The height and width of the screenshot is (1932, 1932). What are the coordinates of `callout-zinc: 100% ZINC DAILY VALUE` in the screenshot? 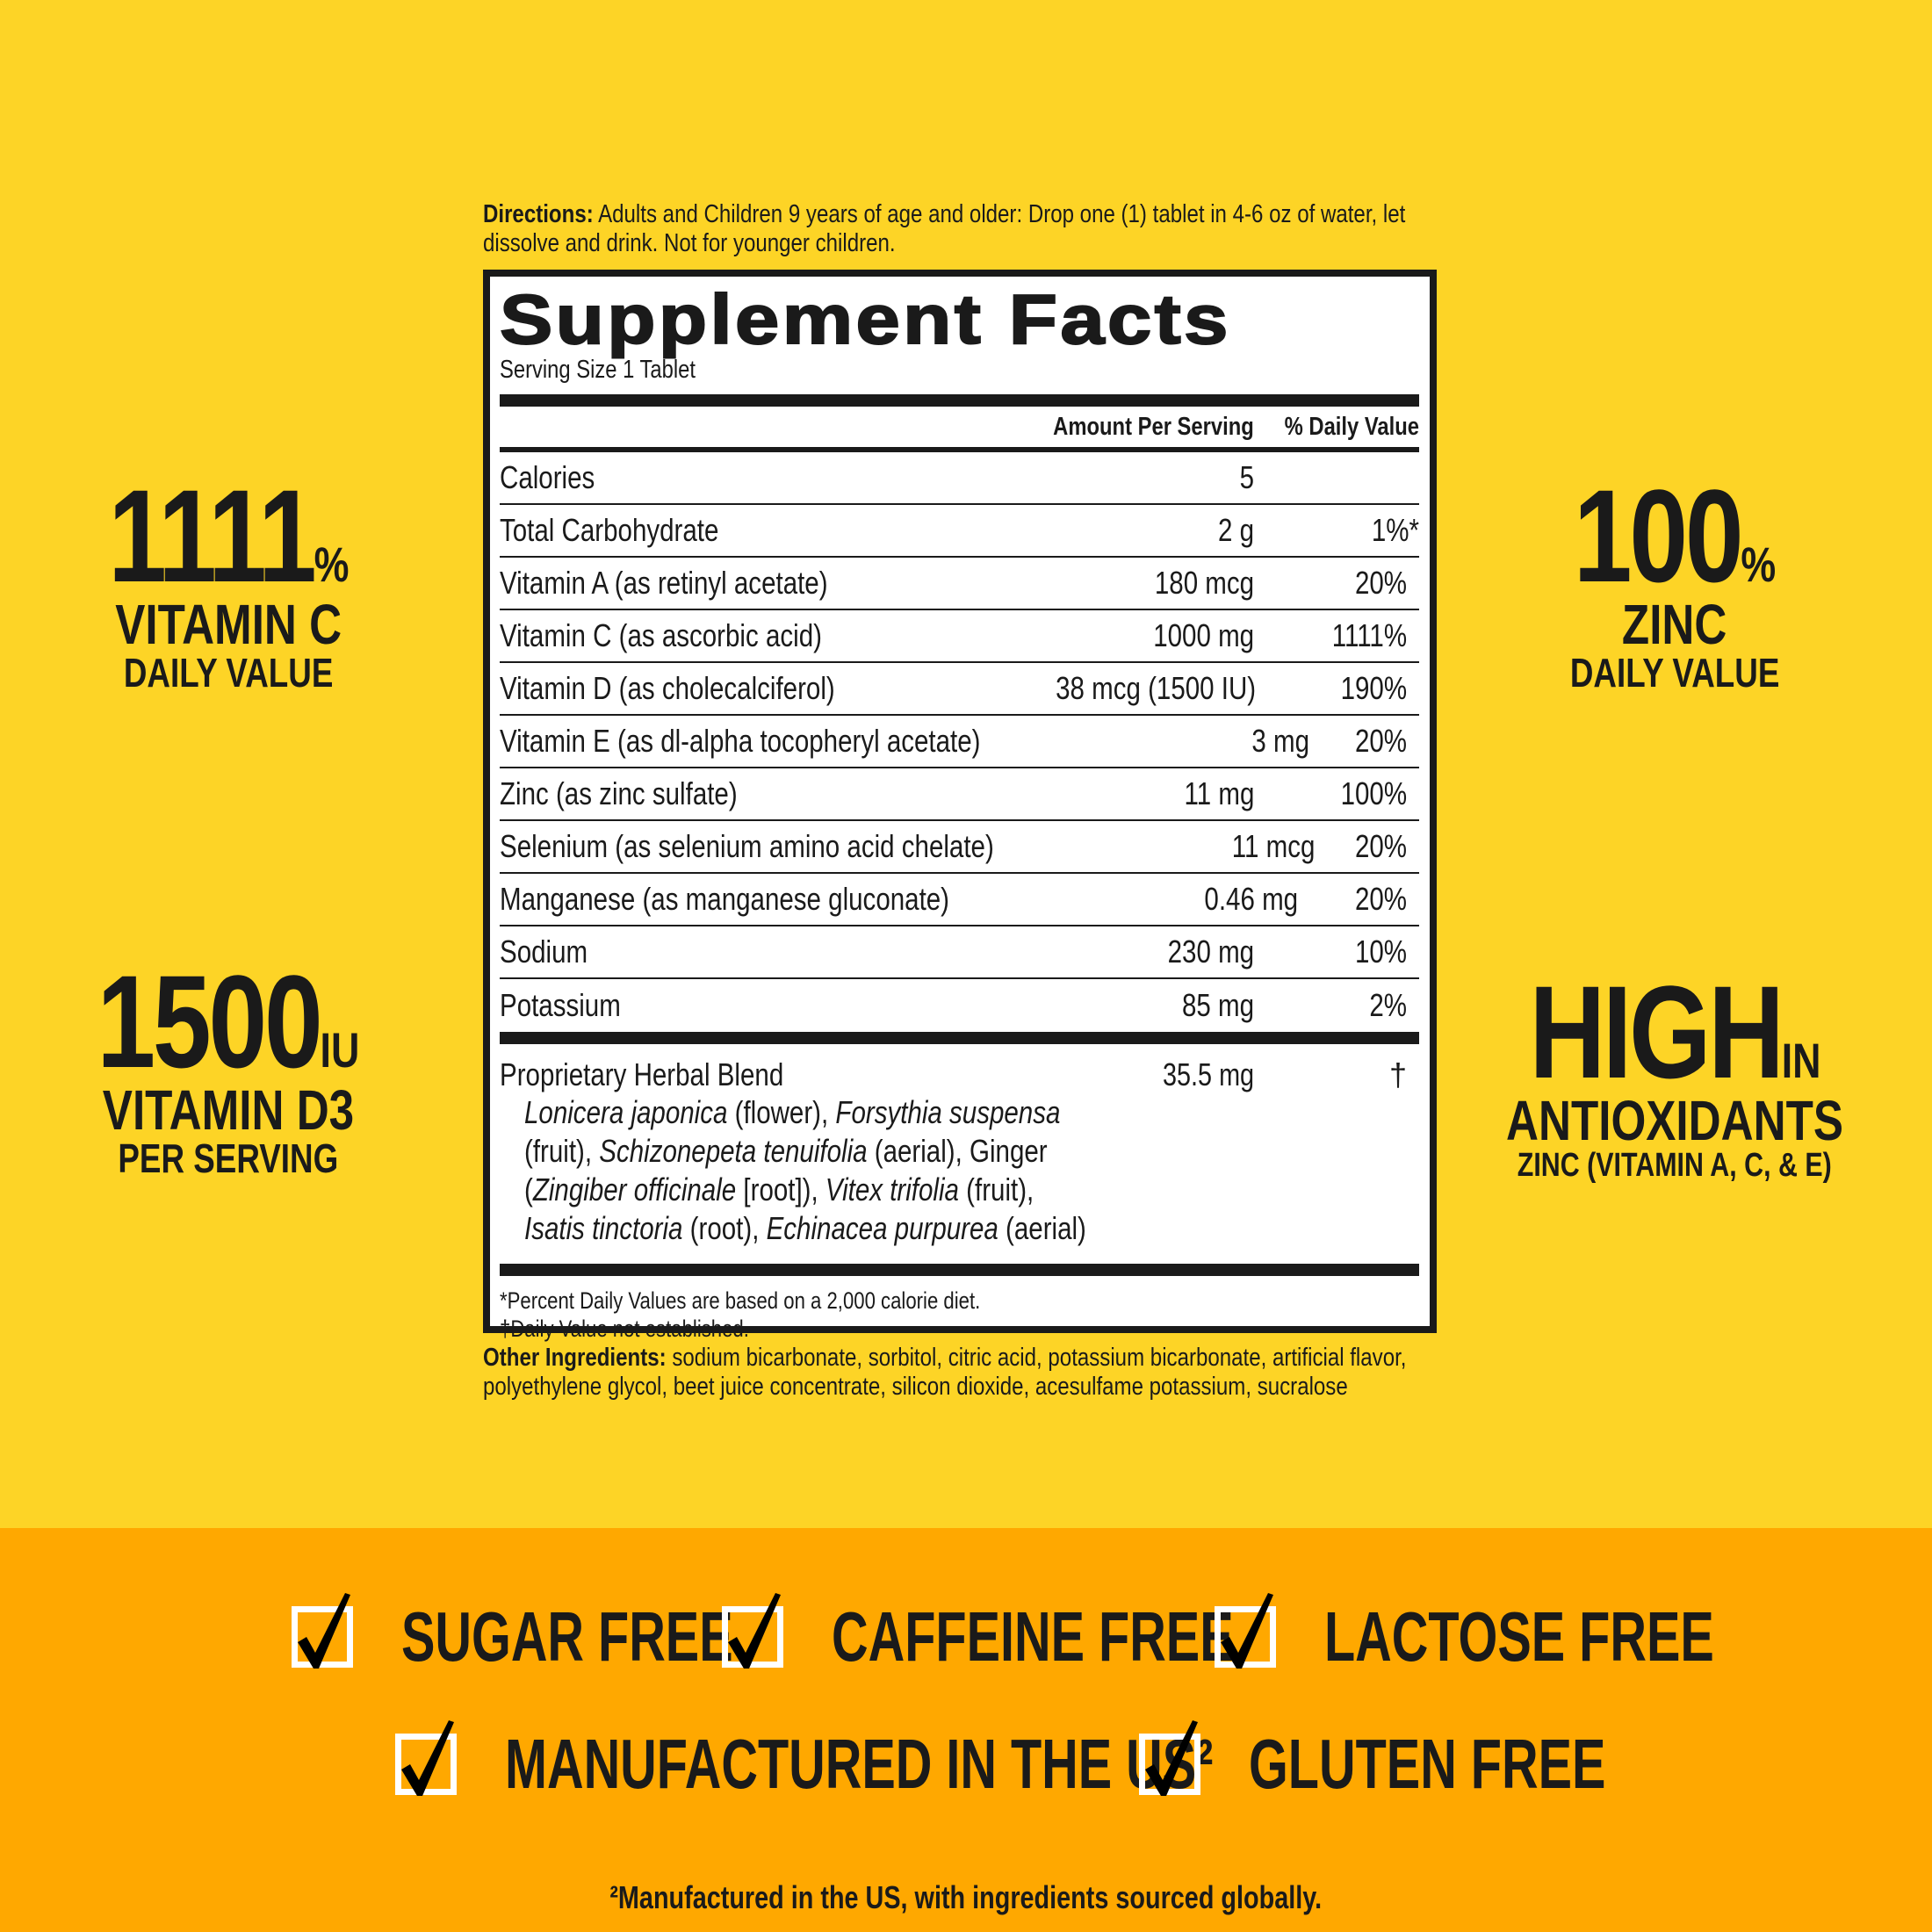 It's located at (1675, 579).